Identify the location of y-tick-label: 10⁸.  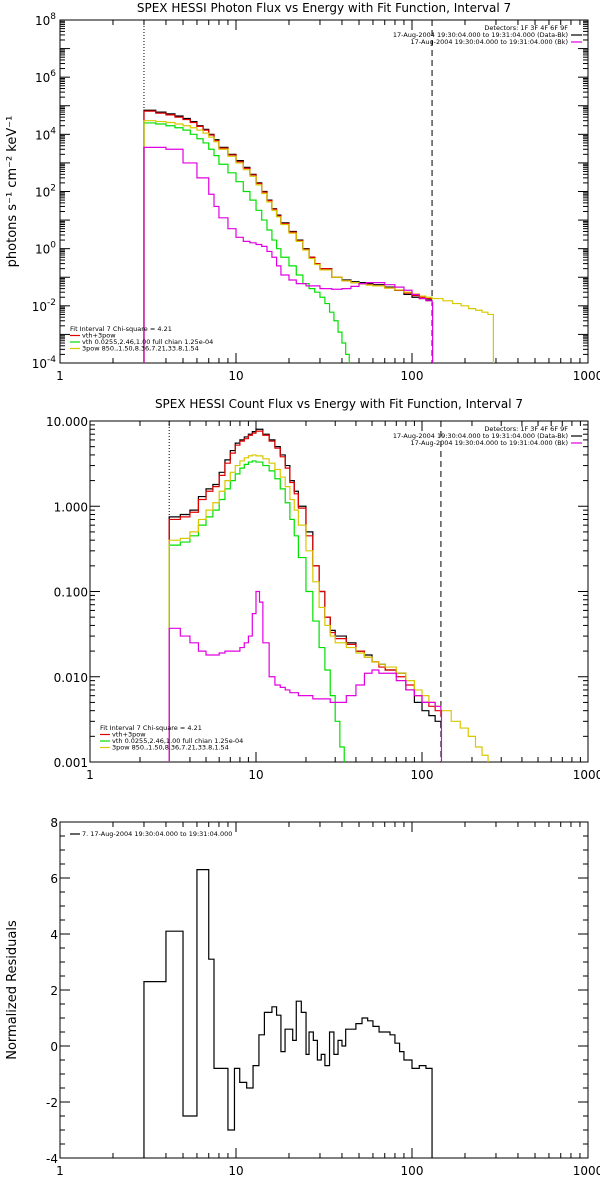
(45, 20).